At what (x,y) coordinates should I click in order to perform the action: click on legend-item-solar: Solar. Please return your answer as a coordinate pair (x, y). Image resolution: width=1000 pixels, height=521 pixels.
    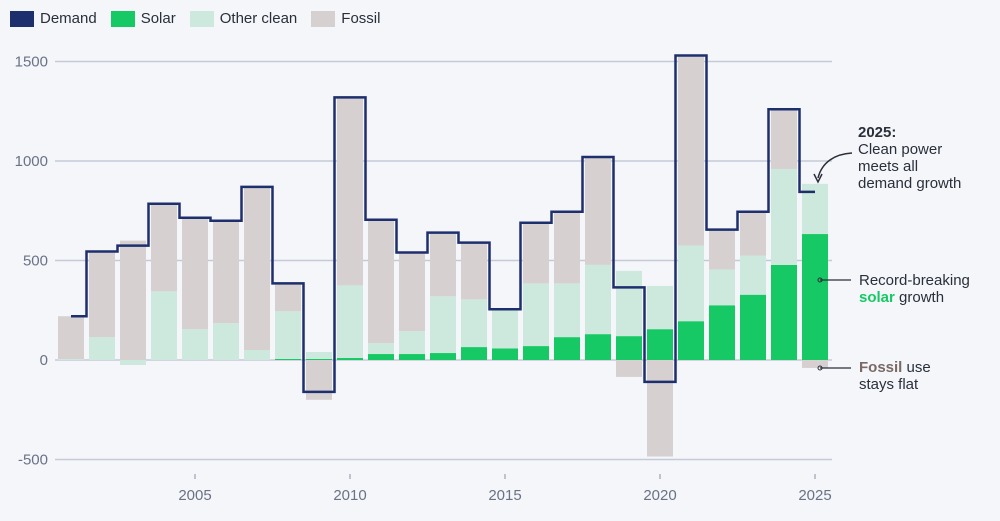
    Looking at the image, I should click on (143, 18).